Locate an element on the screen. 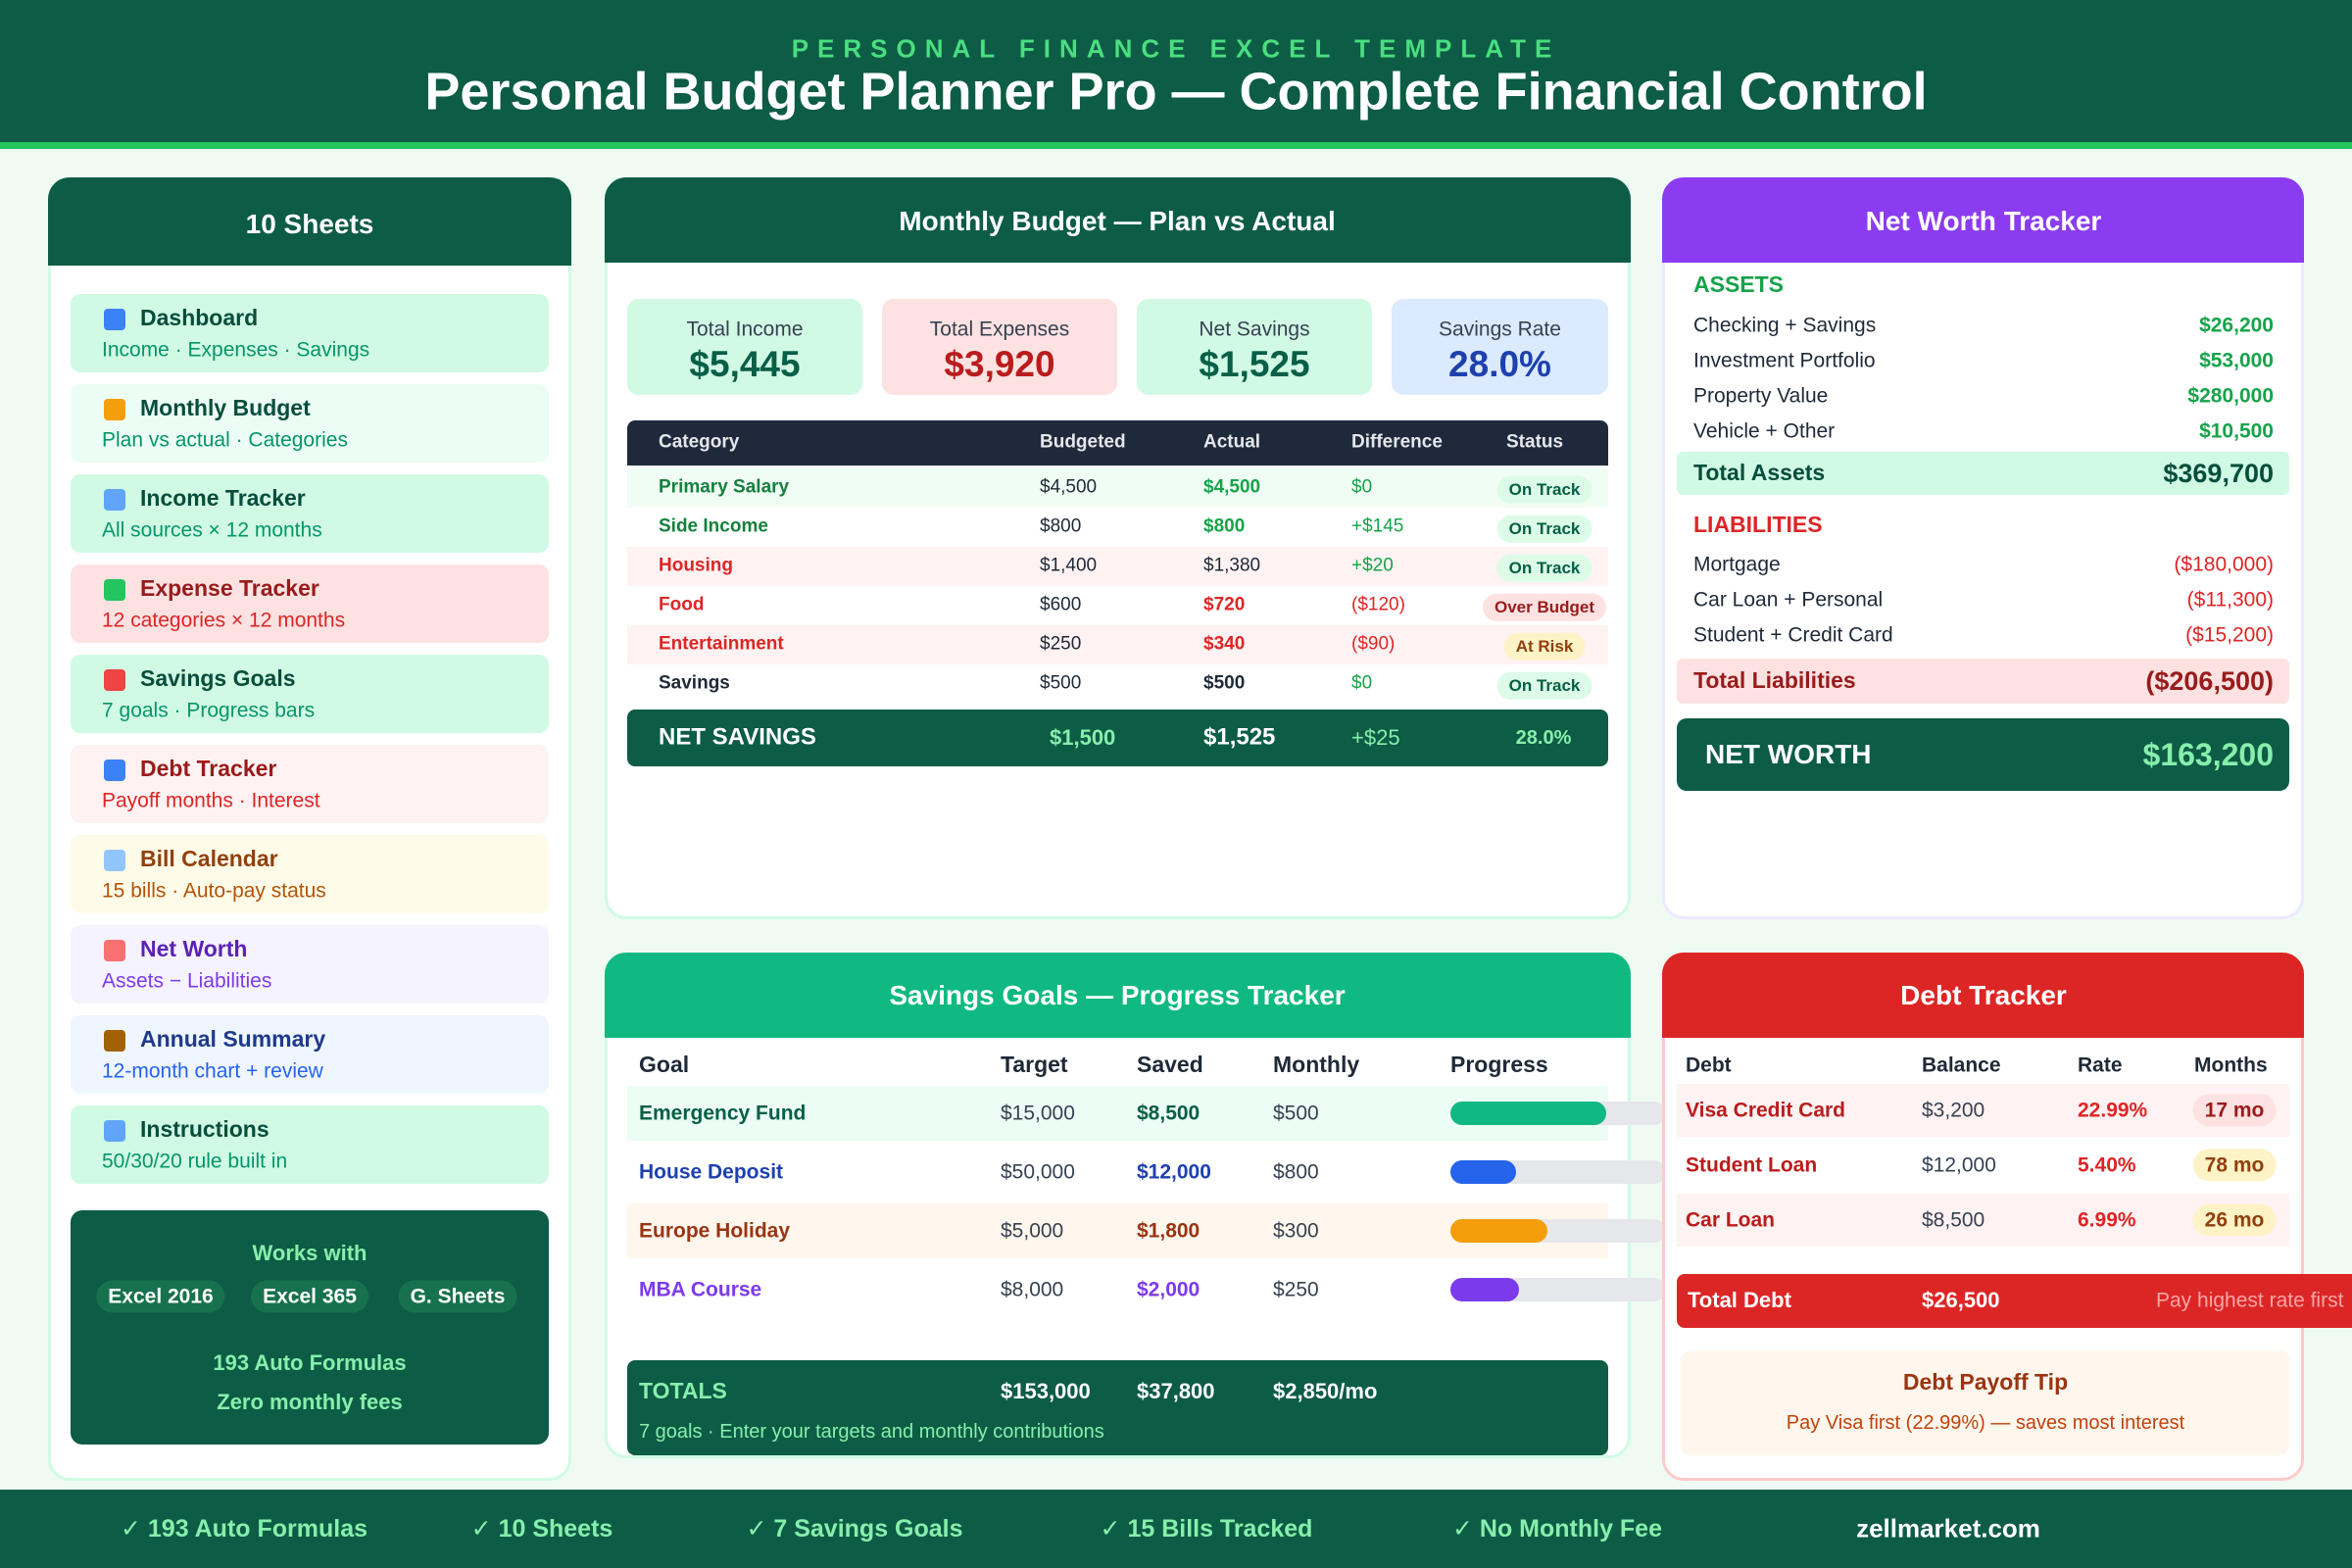  goal-monthly: $800 is located at coordinates (1296, 1172).